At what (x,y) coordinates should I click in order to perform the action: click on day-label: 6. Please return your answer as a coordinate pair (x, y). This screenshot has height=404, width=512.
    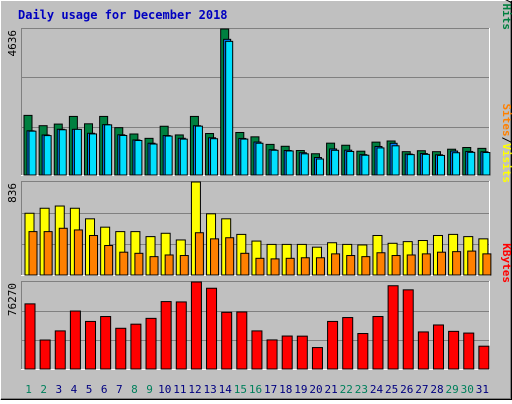
    Looking at the image, I should click on (104, 389).